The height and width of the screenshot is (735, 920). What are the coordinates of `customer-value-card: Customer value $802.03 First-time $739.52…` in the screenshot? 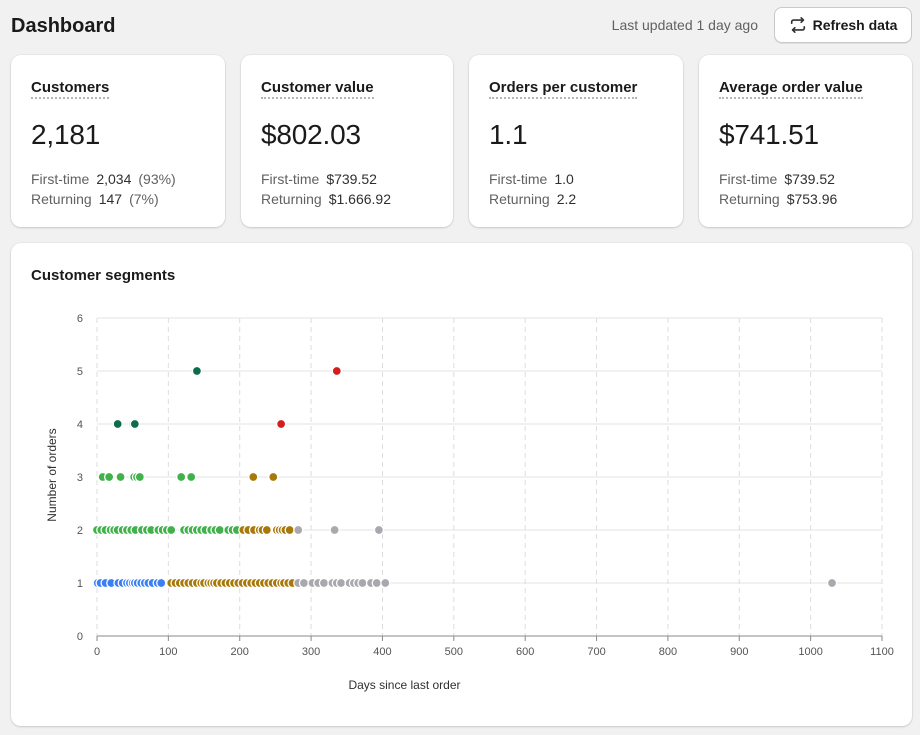 It's located at (347, 141).